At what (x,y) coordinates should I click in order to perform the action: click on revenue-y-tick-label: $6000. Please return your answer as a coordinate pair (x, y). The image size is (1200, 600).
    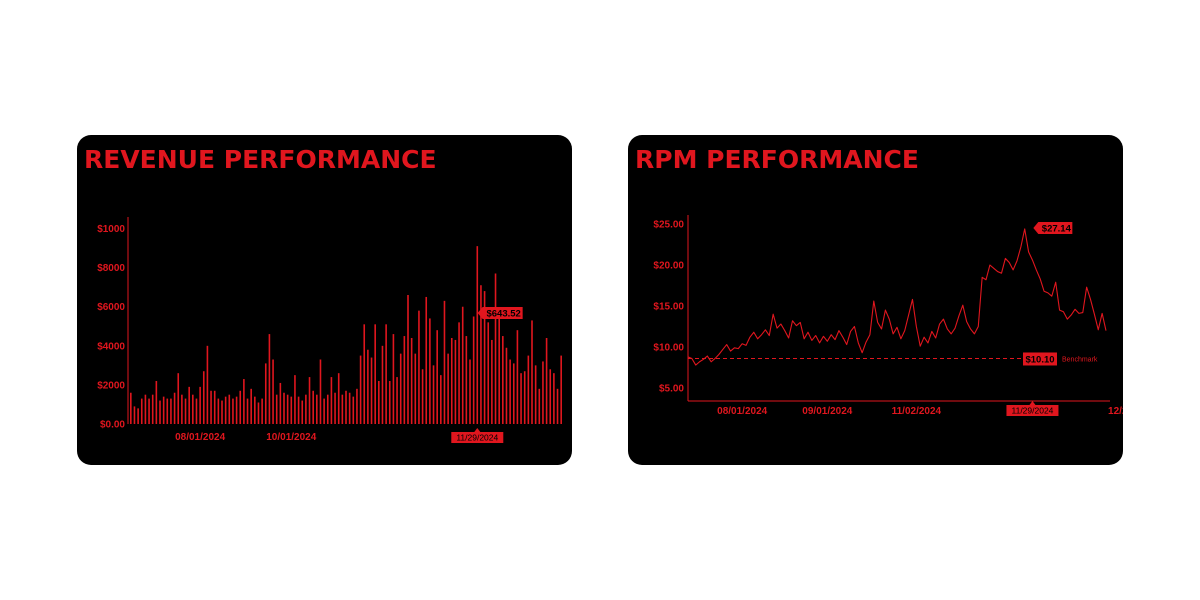
    Looking at the image, I should click on (111, 307).